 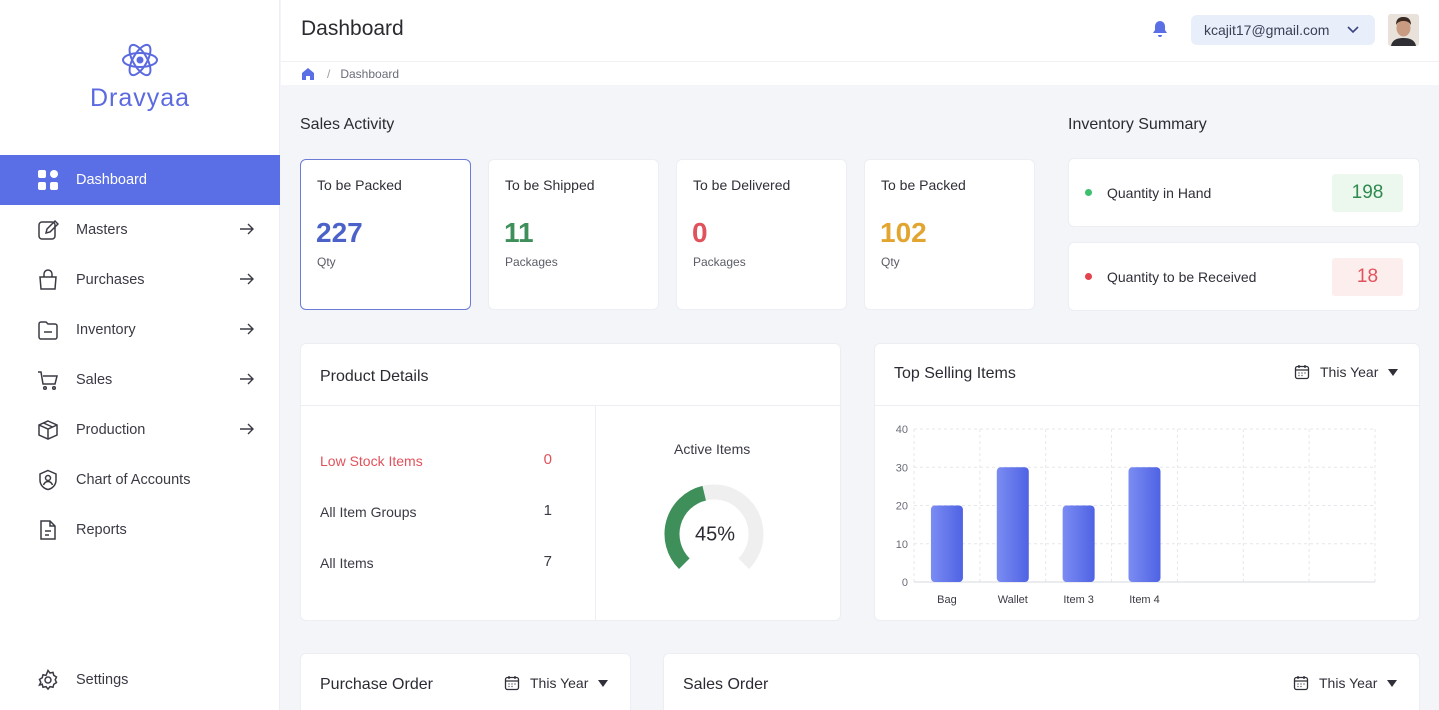 What do you see at coordinates (111, 180) in the screenshot?
I see `sidebar-item-label: Dashboard` at bounding box center [111, 180].